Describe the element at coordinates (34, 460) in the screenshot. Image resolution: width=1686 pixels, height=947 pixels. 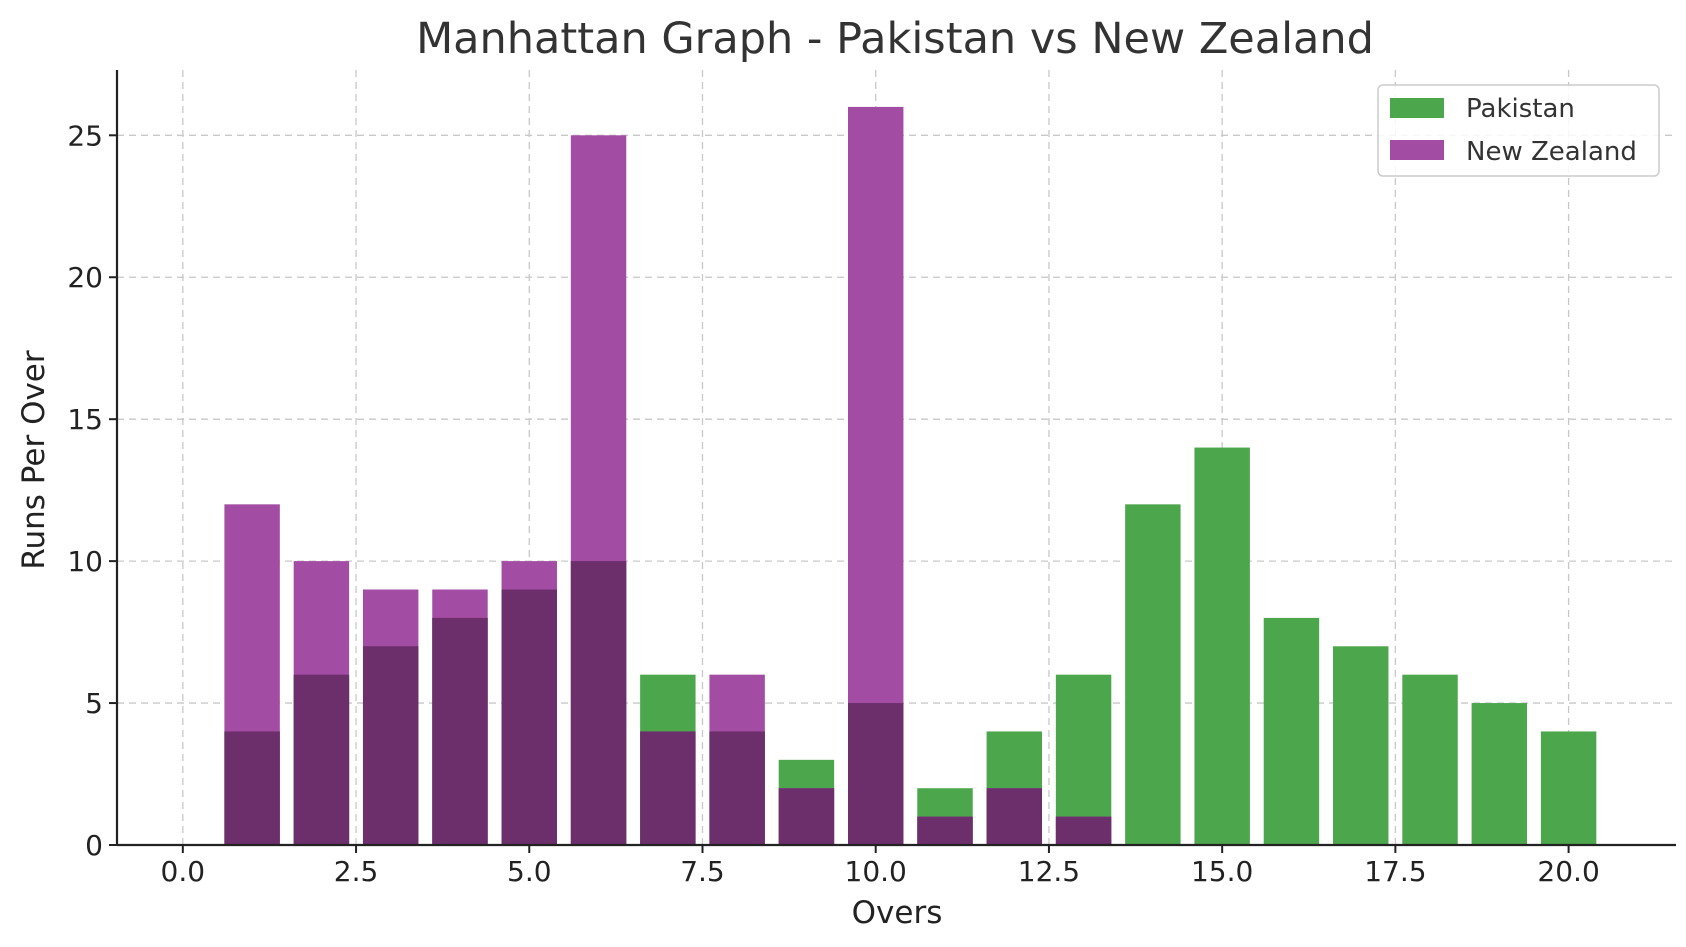
I see `y-axis-label: Runs Per Over` at that location.